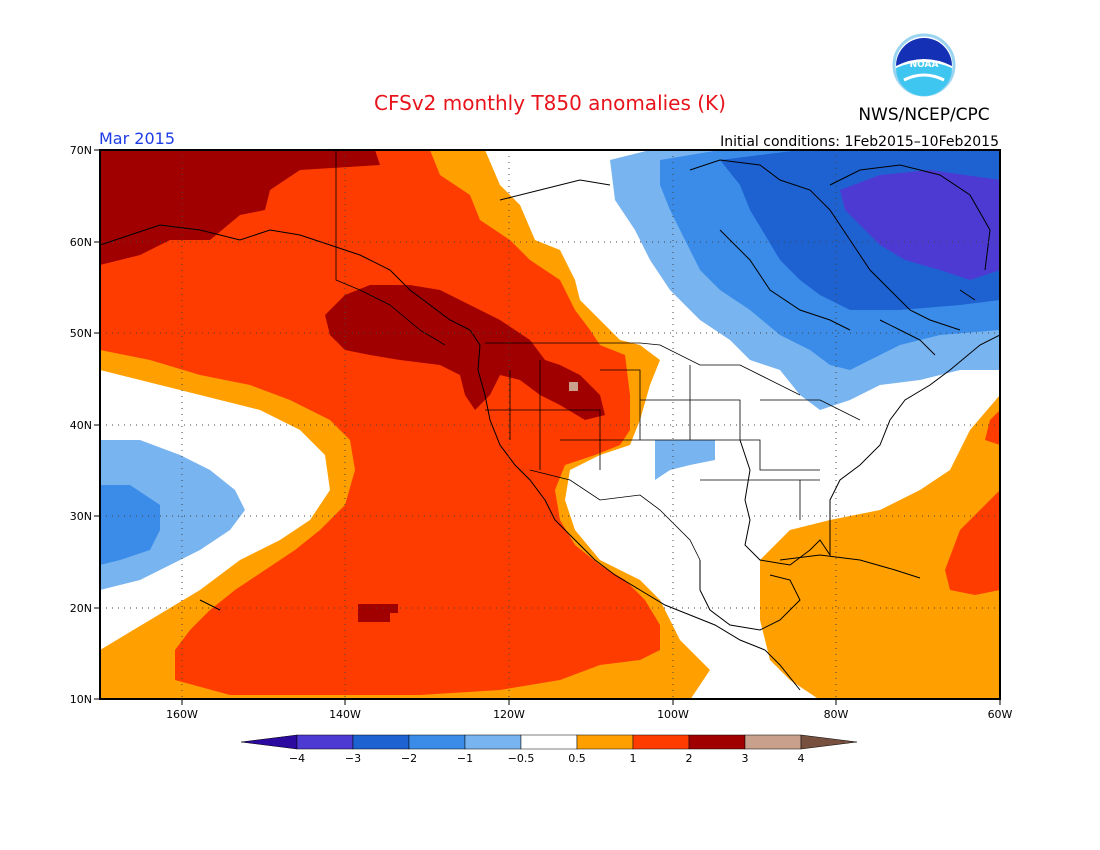  I want to click on latitude-labels: 70N 60N 50N 40N 30N 20N 10N, so click(81, 425).